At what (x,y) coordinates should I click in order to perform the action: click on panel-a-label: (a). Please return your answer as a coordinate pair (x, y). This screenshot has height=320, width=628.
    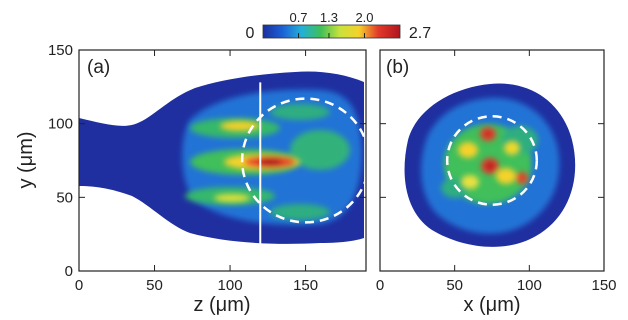
    Looking at the image, I should click on (98, 67).